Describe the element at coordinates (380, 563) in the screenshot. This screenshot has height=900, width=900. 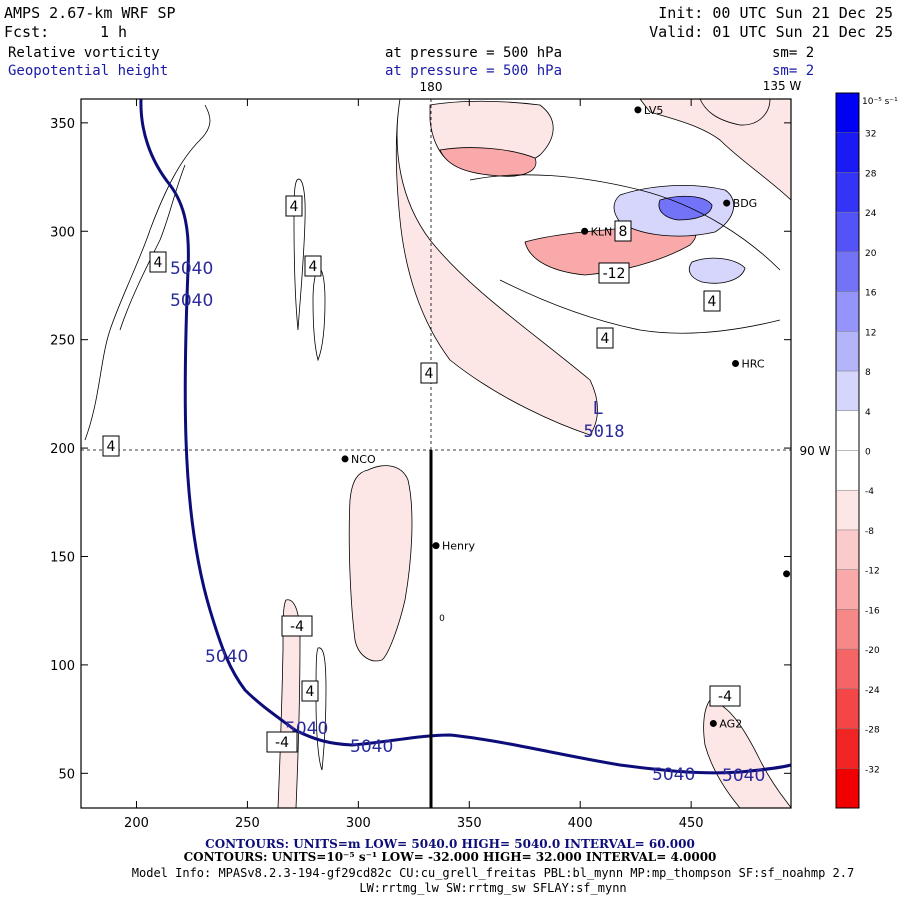
I see `vorticity-region-center` at that location.